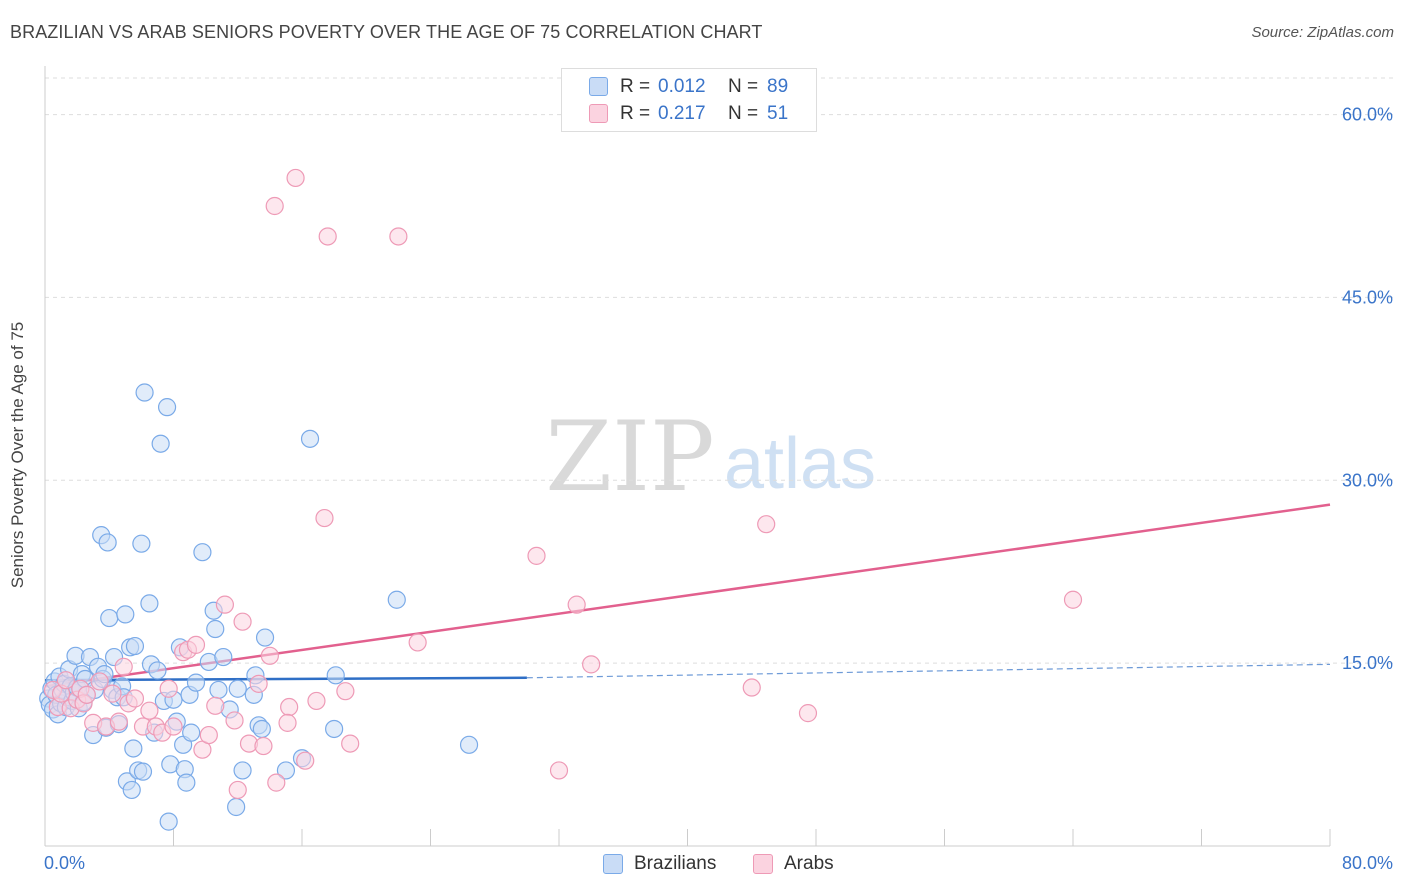  I want to click on y-tick-label: 60.0%, so click(1367, 115).